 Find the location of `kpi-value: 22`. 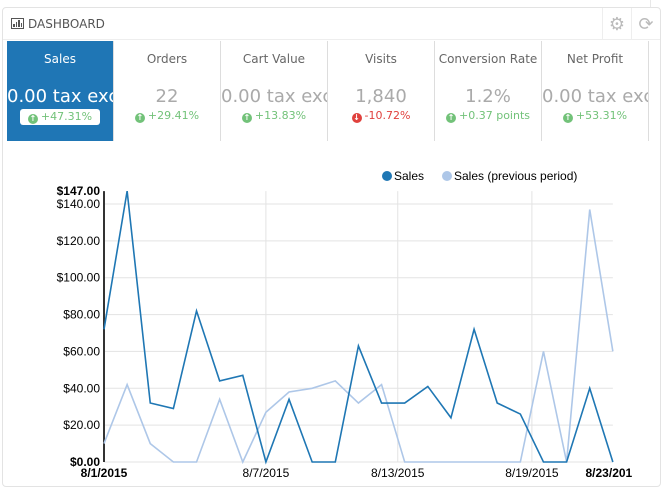

kpi-value: 22 is located at coordinates (167, 96).